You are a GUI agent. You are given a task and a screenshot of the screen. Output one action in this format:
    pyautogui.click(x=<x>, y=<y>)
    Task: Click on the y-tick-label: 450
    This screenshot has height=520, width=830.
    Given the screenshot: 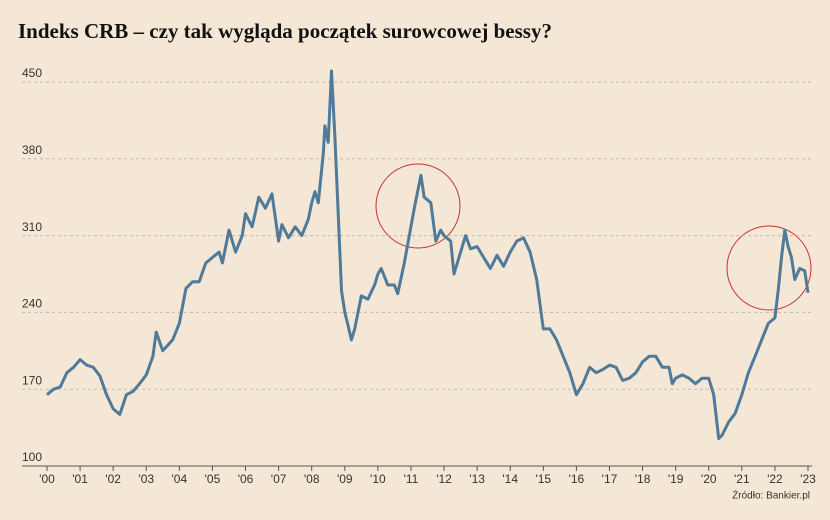 What is the action you would take?
    pyautogui.click(x=32, y=73)
    